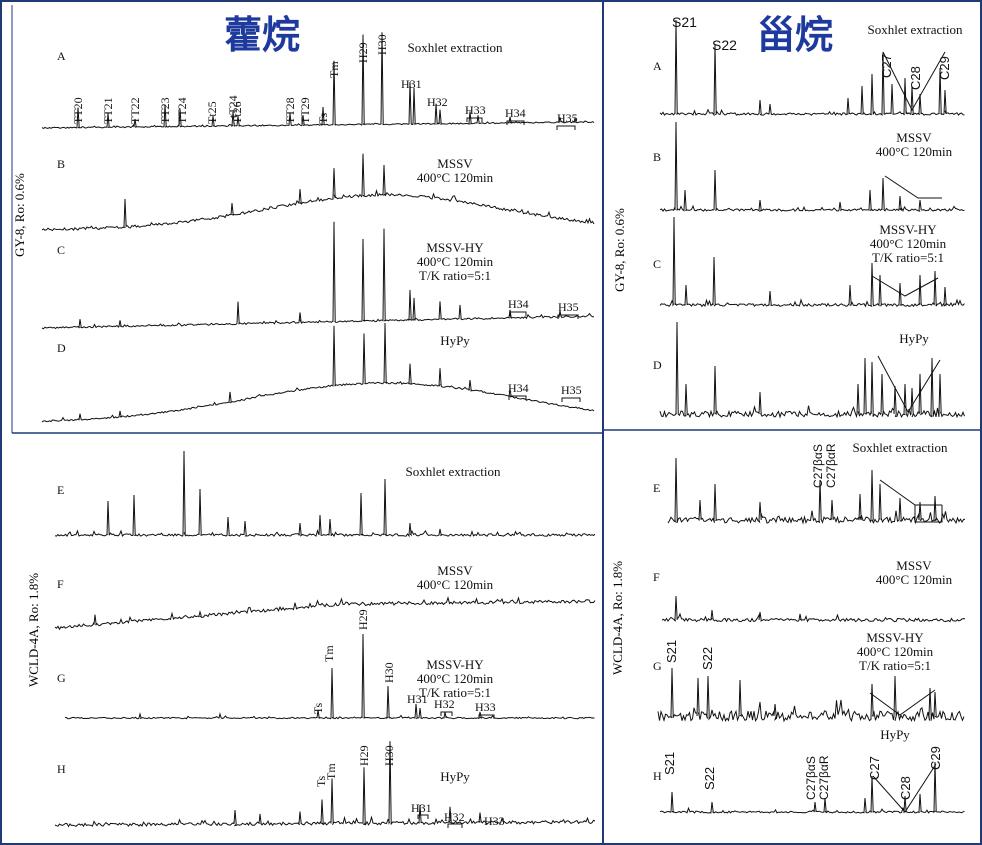 The image size is (982, 845). Describe the element at coordinates (421, 808) in the screenshot. I see `hopane-H-peak-label-H31: H31` at that location.